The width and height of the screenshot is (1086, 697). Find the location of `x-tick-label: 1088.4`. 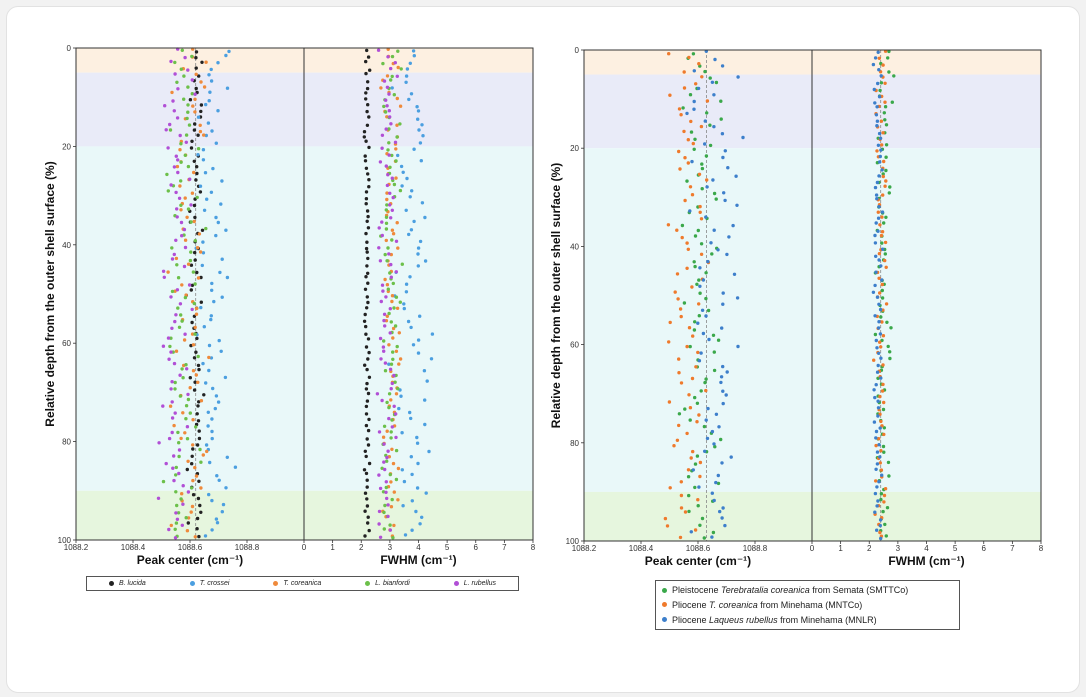

x-tick-label: 1088.4 is located at coordinates (641, 548).